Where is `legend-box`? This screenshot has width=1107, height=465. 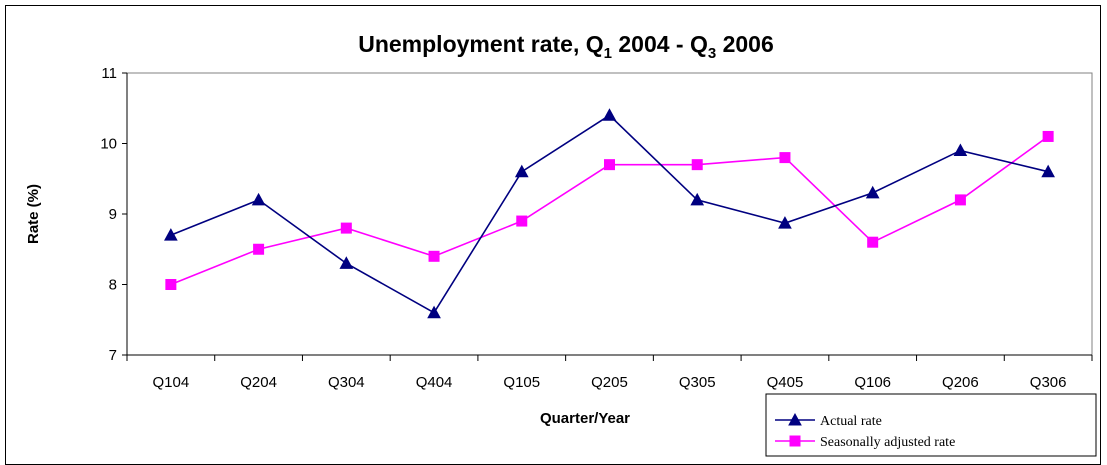 legend-box is located at coordinates (931, 425).